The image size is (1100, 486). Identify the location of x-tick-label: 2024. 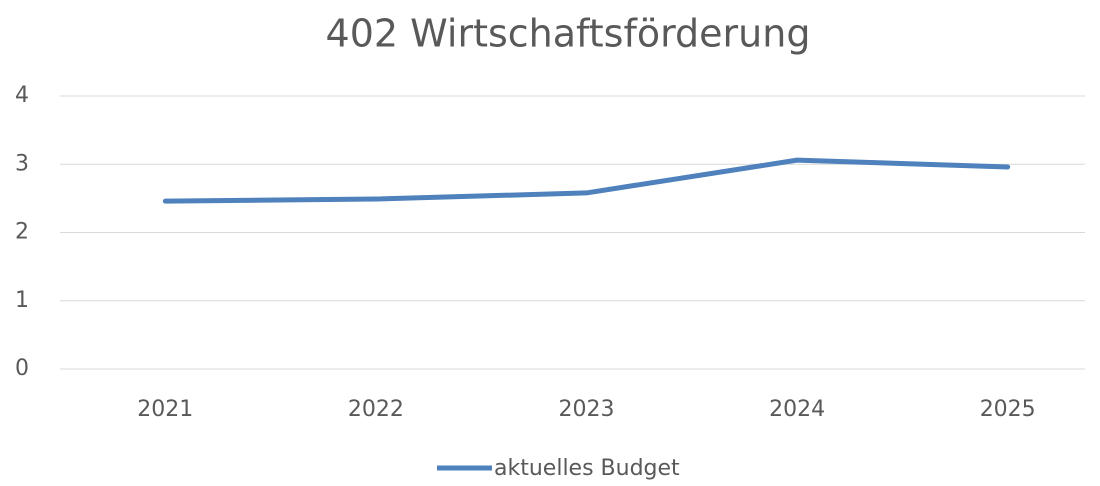
(797, 409).